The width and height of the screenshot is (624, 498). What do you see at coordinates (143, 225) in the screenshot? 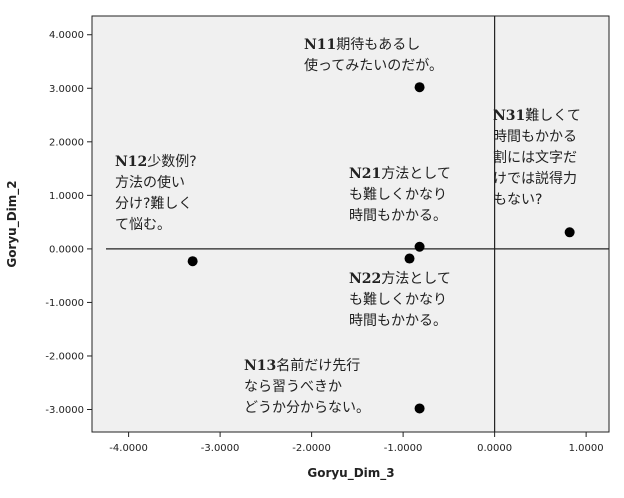
I see `annotation-line: て悩む。` at bounding box center [143, 225].